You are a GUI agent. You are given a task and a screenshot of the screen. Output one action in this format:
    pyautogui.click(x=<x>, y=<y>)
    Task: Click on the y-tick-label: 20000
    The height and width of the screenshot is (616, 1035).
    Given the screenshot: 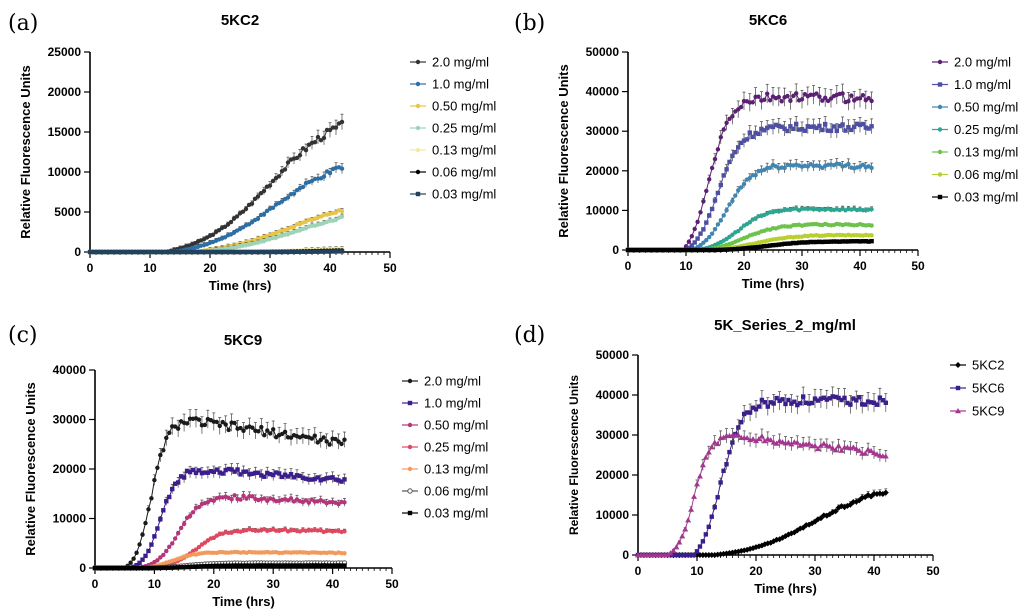 What is the action you would take?
    pyautogui.click(x=603, y=171)
    